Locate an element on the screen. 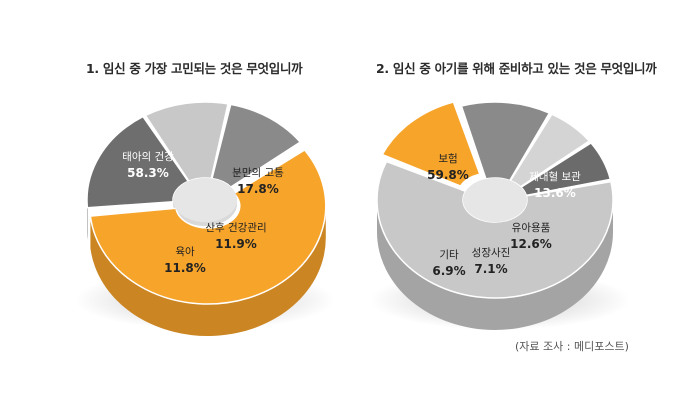 This screenshot has height=400, width=700. chart-2-title: 2. 임신 중 아기를 위해 준비하고 있는 것은 무엇입니까 is located at coordinates (516, 68).